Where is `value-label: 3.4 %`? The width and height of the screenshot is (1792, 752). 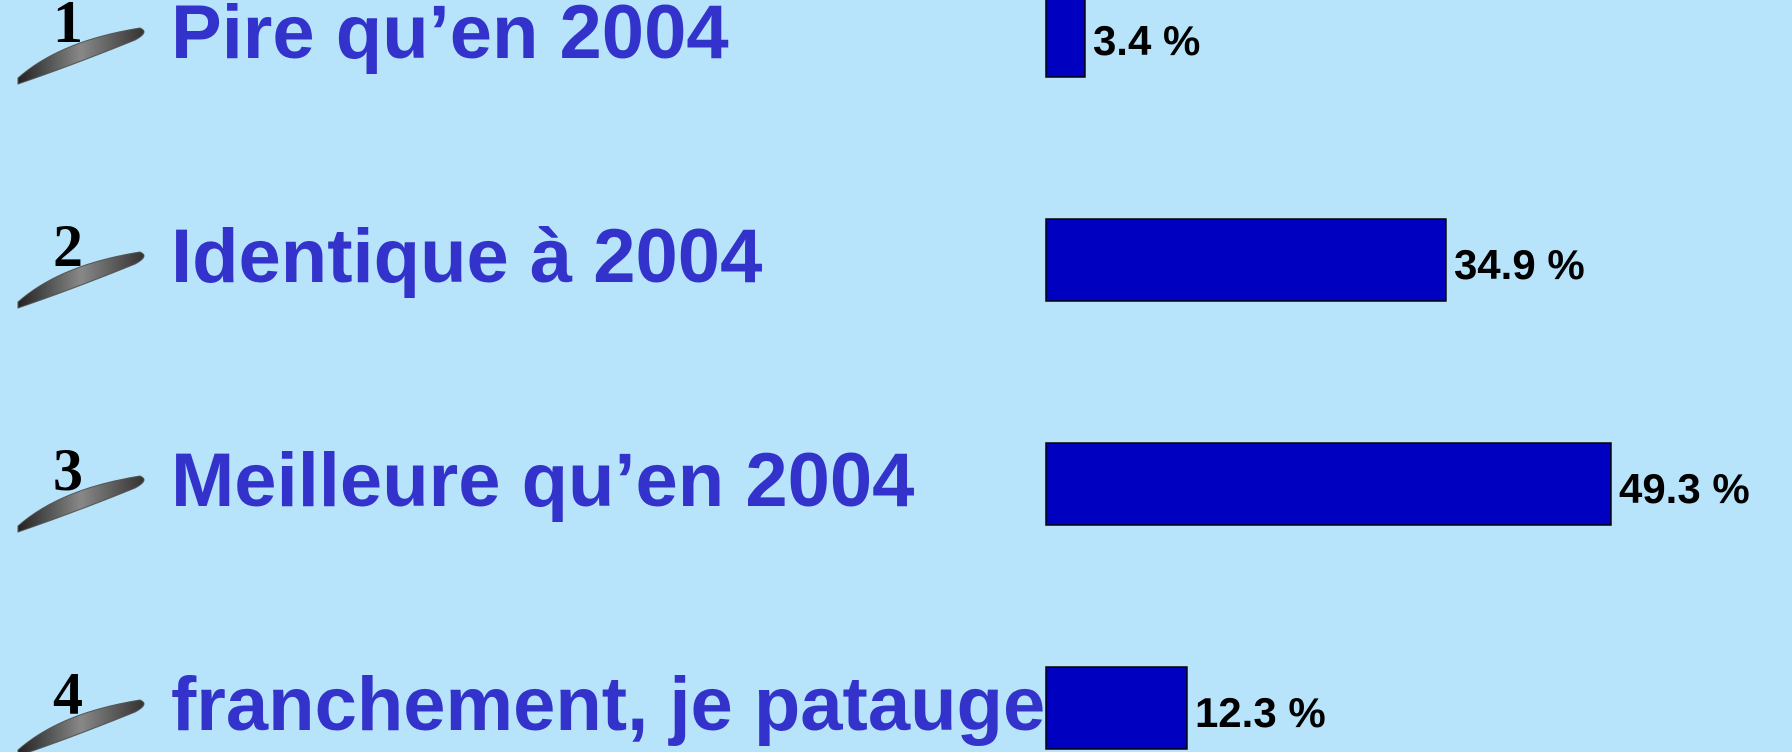
value-label: 3.4 % is located at coordinates (1146, 40).